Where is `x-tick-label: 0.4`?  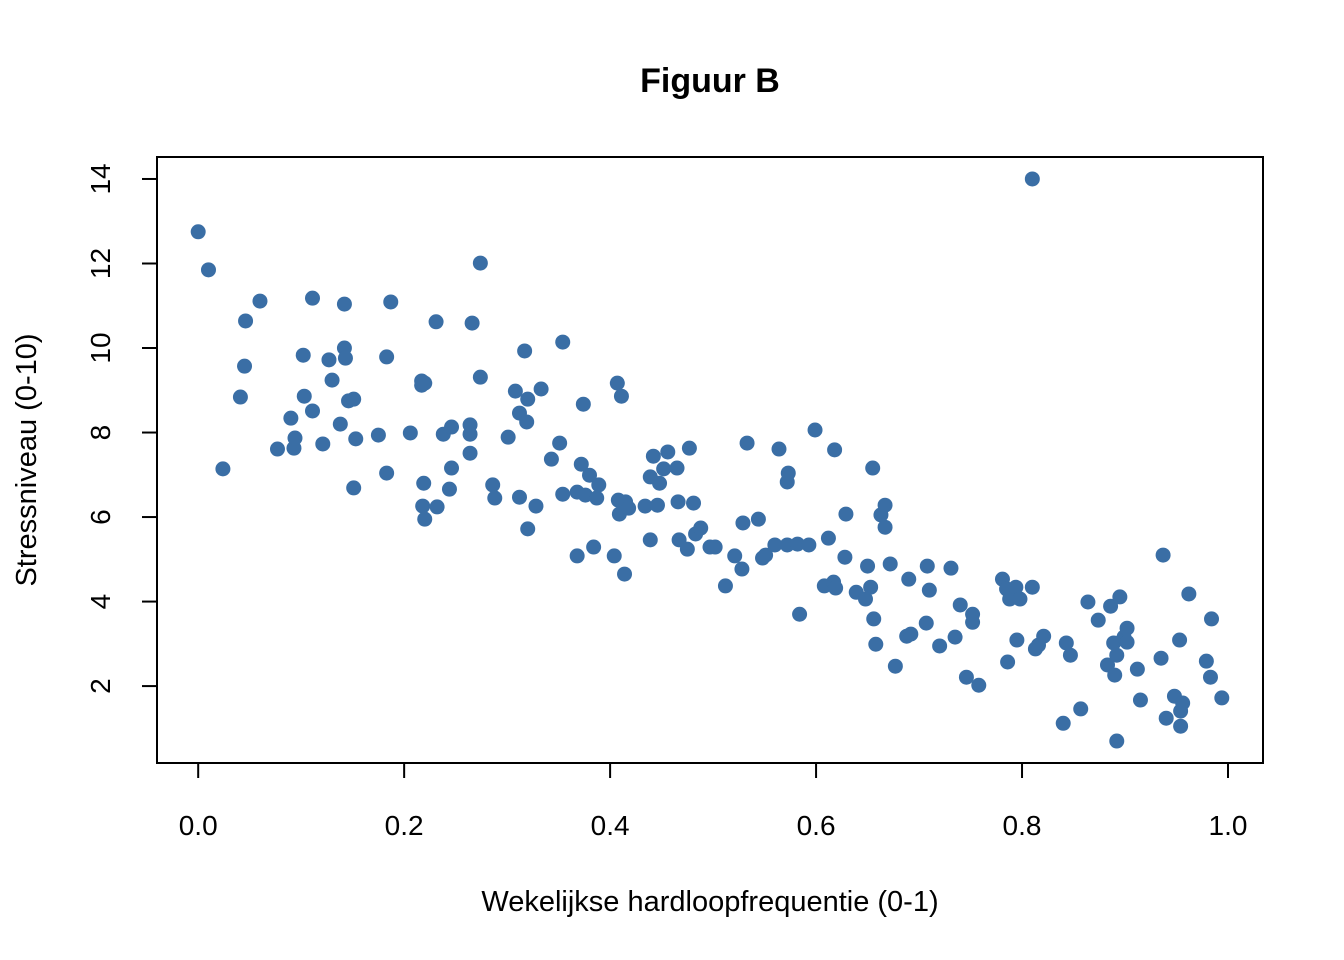 x-tick-label: 0.4 is located at coordinates (610, 825).